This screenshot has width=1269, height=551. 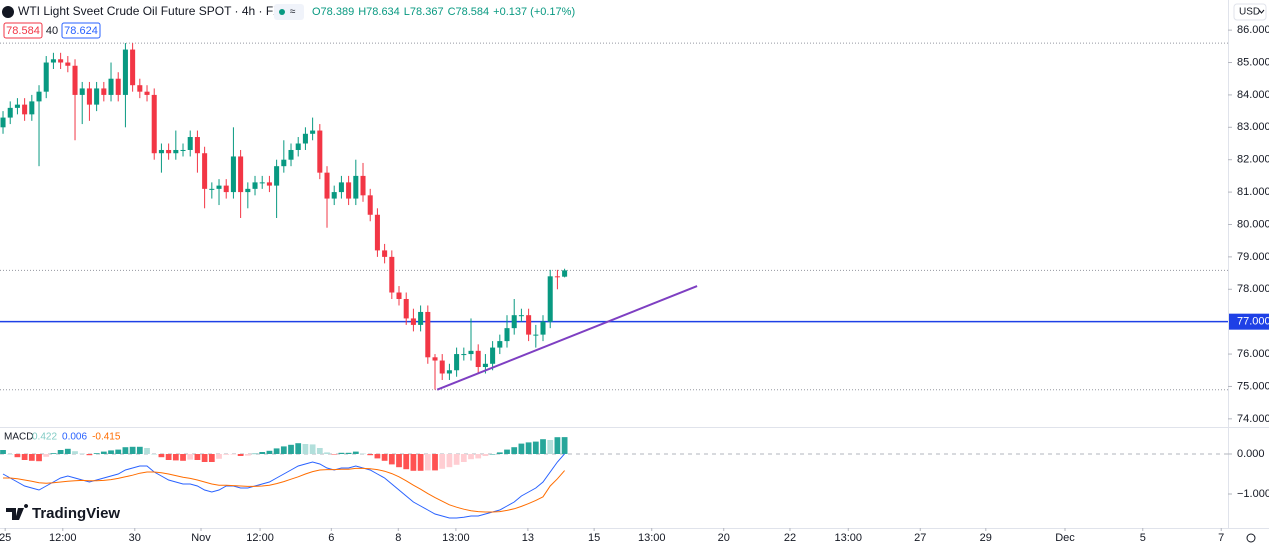 What do you see at coordinates (1253, 30) in the screenshot?
I see `y-tick-label: 86.000` at bounding box center [1253, 30].